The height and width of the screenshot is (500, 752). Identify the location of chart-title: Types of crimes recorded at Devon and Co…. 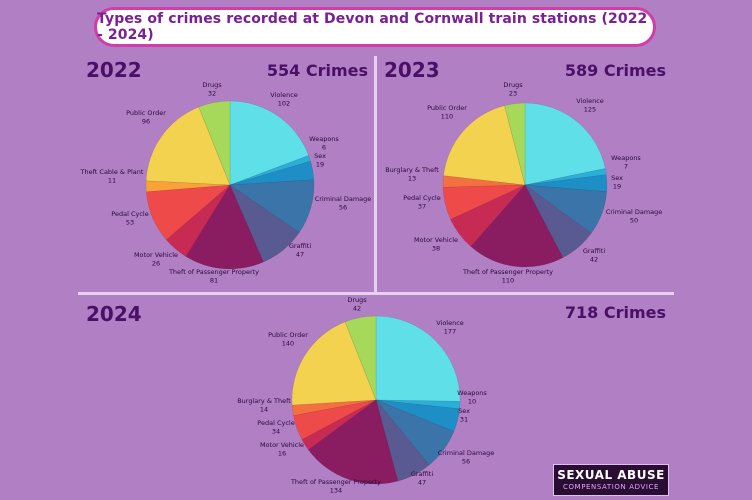
(375, 27).